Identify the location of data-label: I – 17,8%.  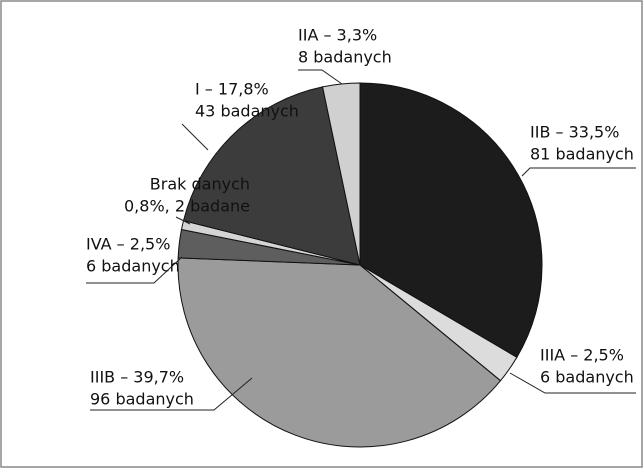
(232, 89).